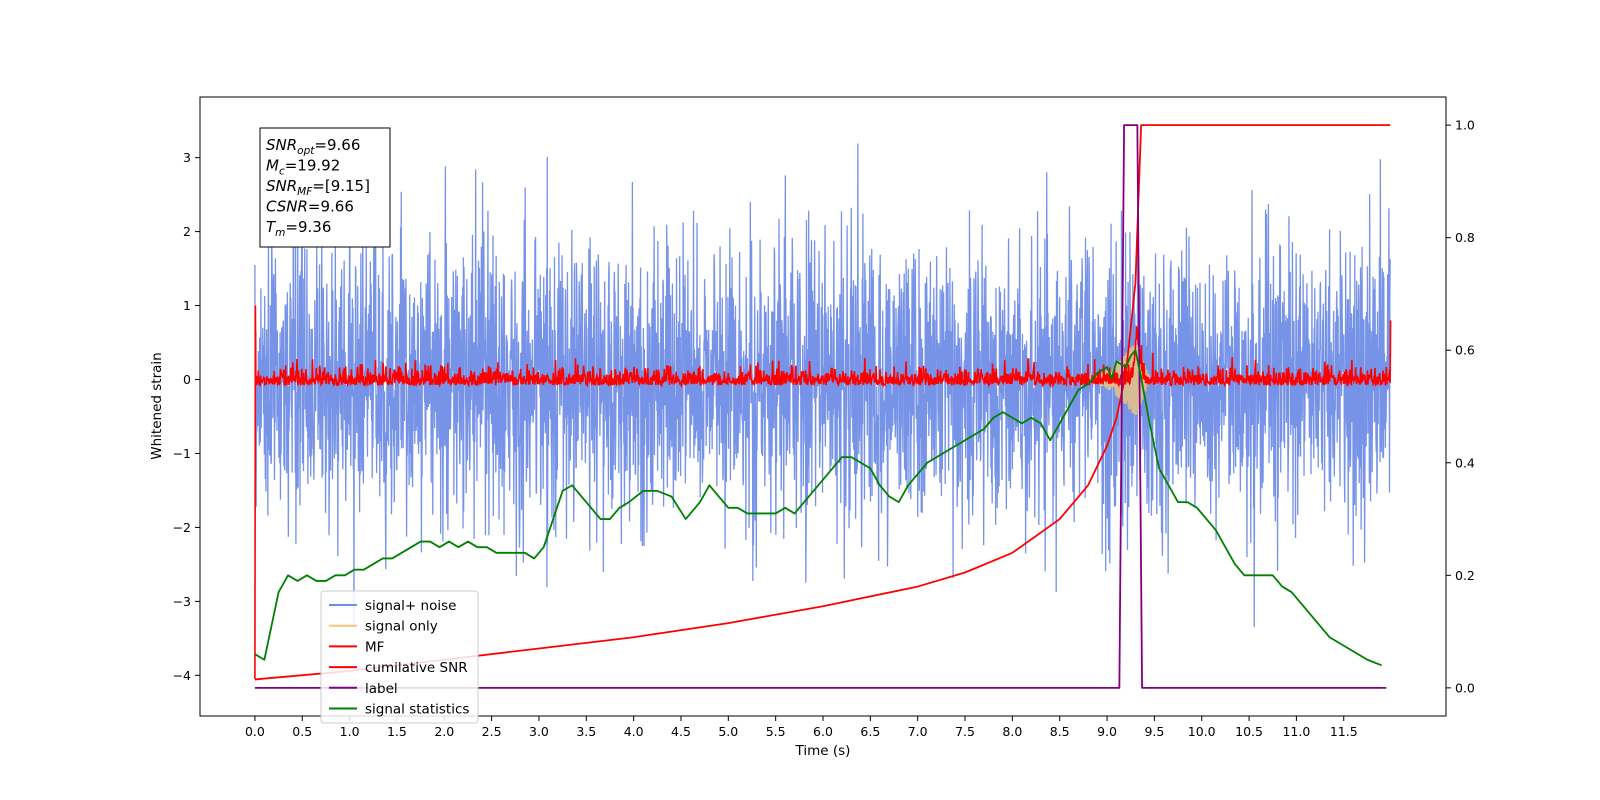 The image size is (1600, 800). Describe the element at coordinates (444, 731) in the screenshot. I see `x-tick-label: 2.0` at that location.